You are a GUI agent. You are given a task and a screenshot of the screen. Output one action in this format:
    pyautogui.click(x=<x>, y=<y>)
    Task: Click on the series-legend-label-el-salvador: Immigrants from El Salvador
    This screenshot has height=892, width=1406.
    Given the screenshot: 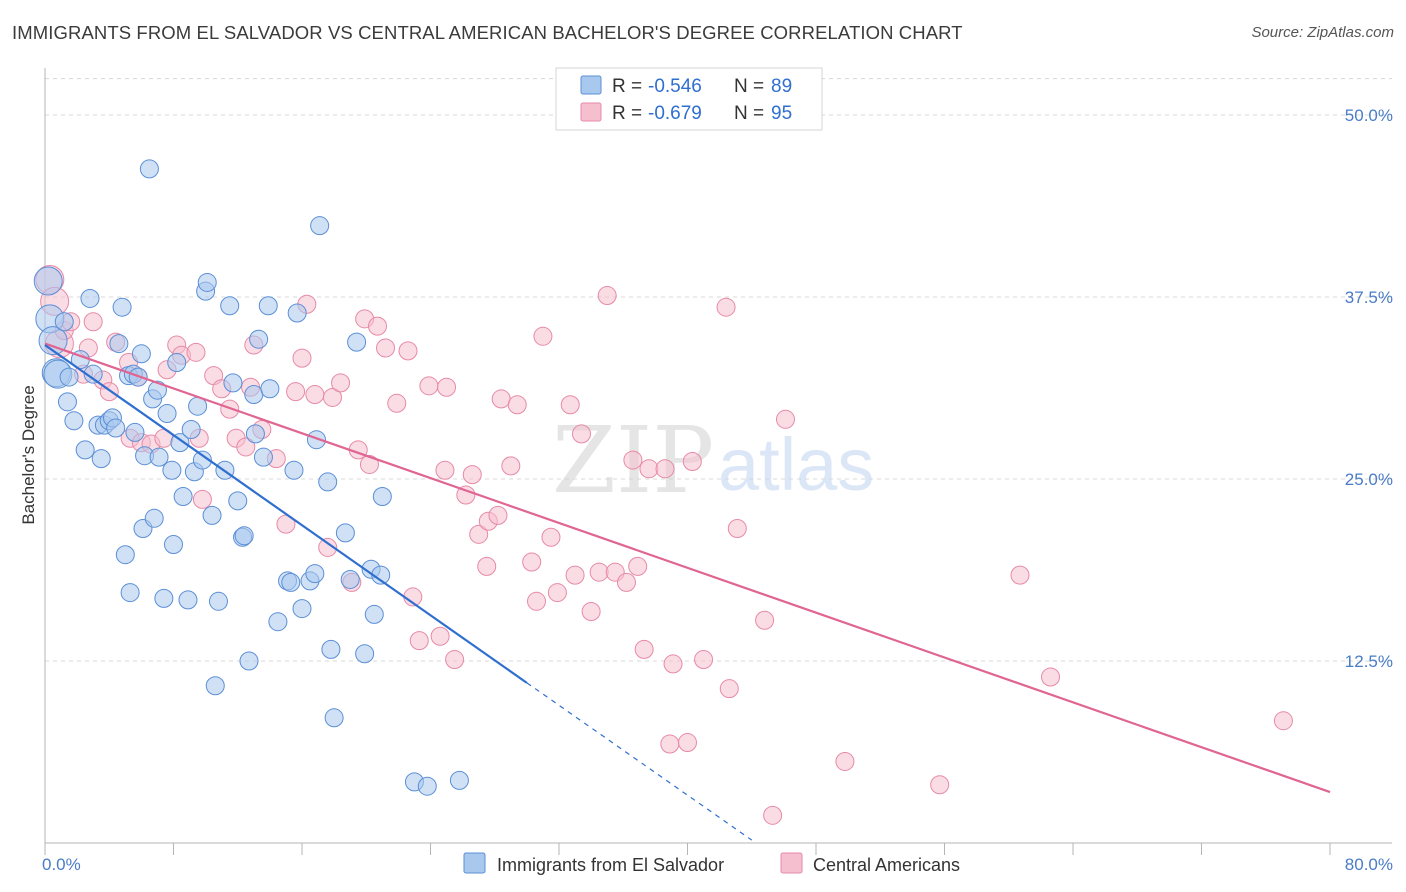 What is the action you would take?
    pyautogui.click(x=610, y=865)
    